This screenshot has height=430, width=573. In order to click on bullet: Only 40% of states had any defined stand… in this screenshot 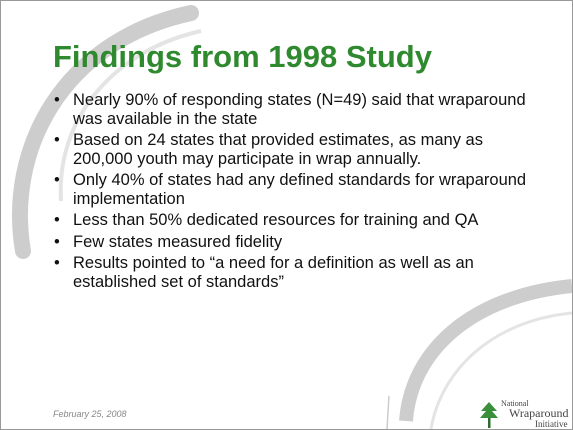, I will do `click(296, 189)`.